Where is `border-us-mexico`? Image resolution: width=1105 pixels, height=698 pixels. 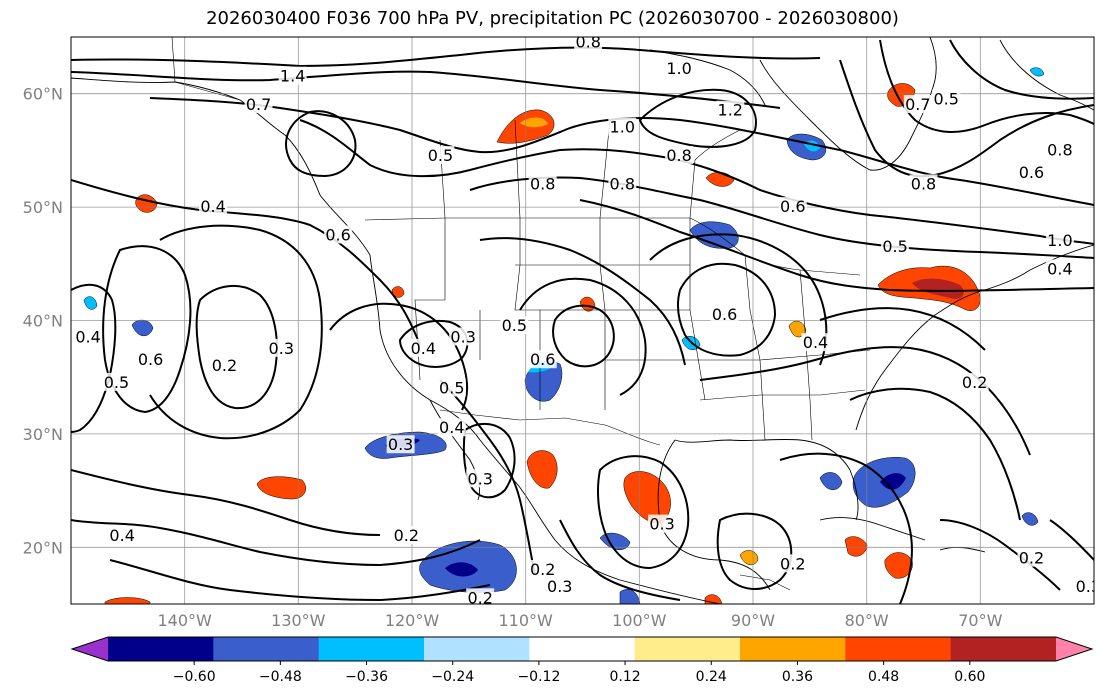
border-us-mexico is located at coordinates (550, 427).